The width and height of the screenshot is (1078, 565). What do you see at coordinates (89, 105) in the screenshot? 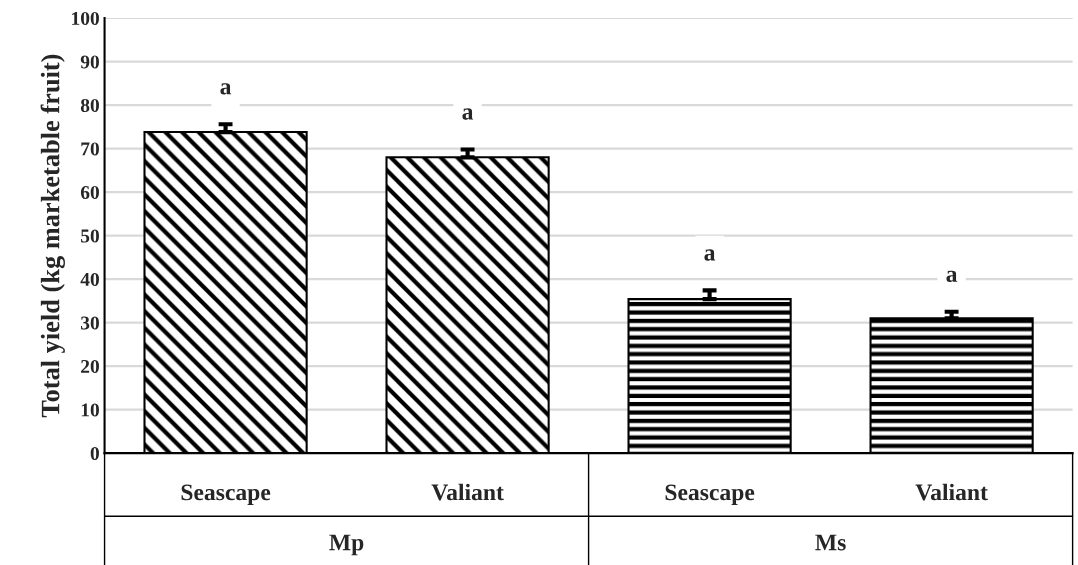
I see `y-tick-label: 80` at bounding box center [89, 105].